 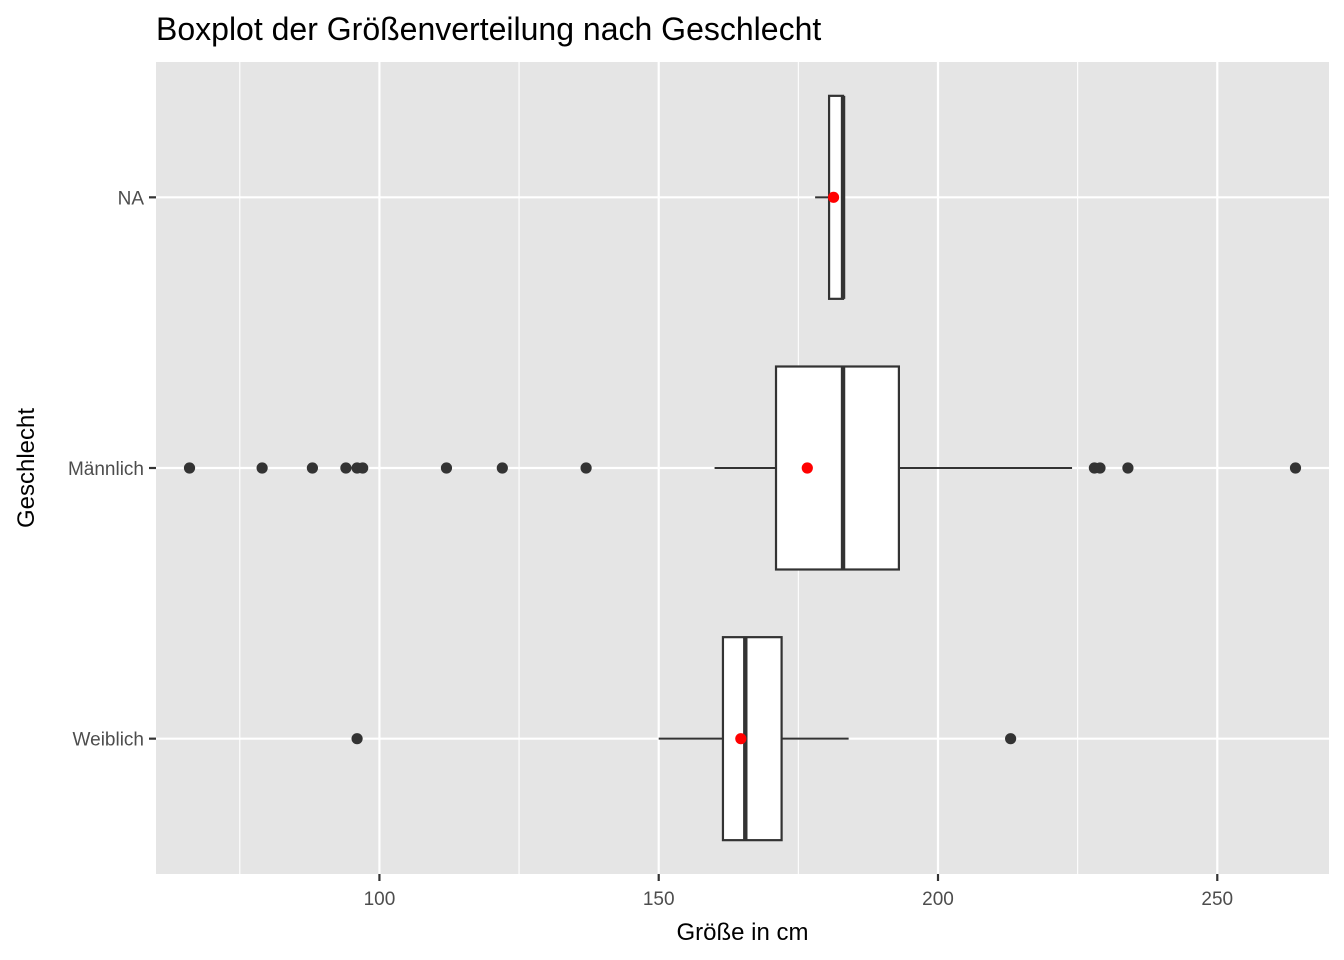 I want to click on y-axis-title: Geschlecht, so click(x=26, y=468).